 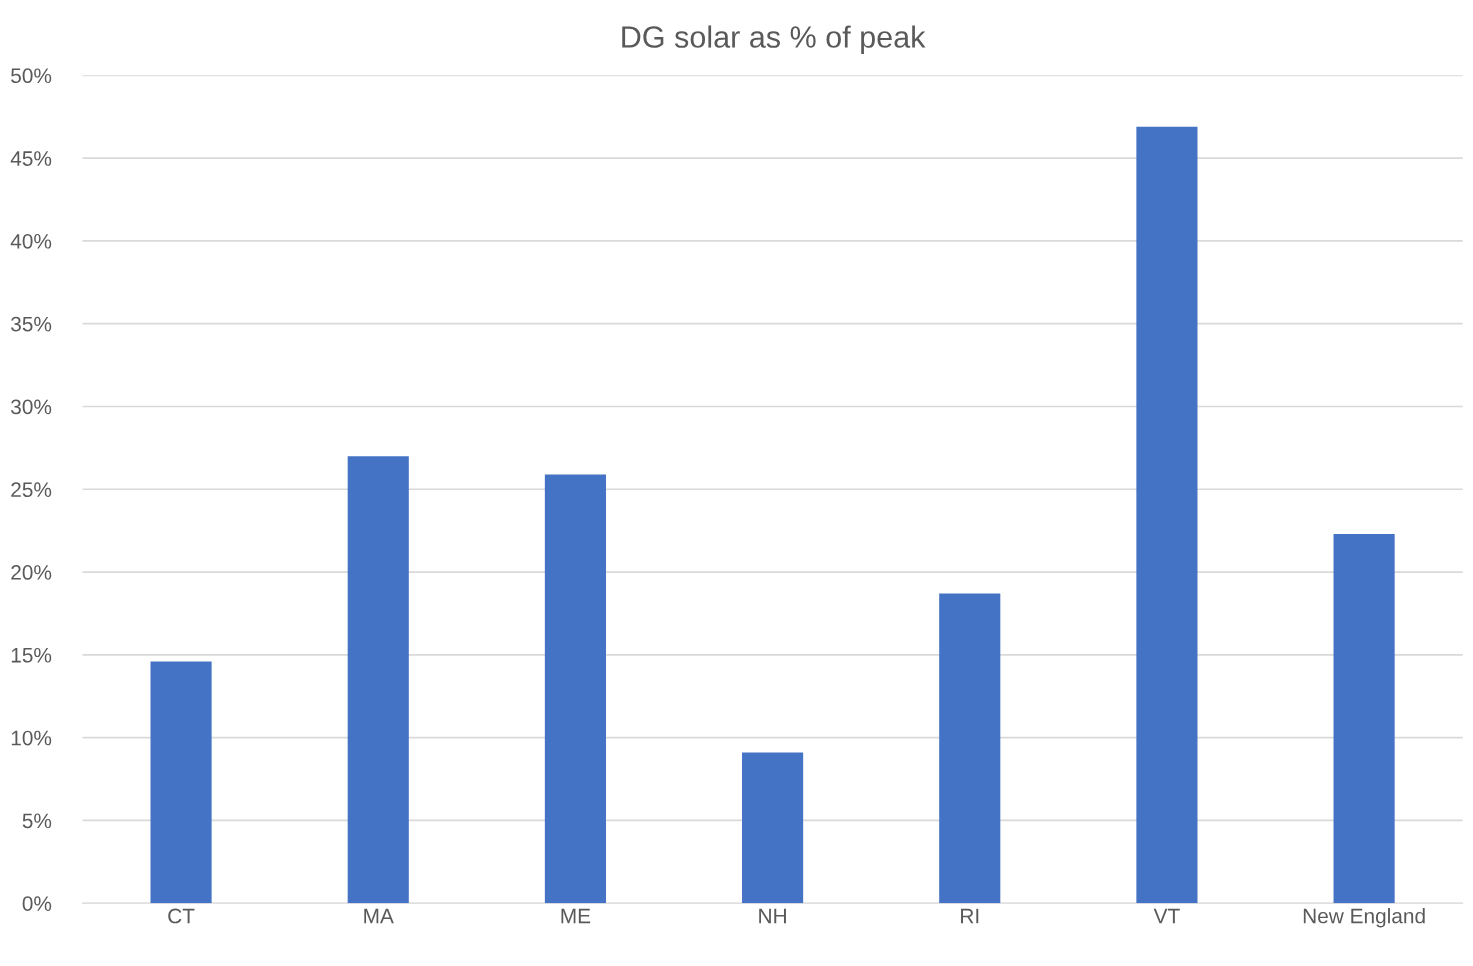 What do you see at coordinates (31, 655) in the screenshot?
I see `y-tick-label: 15%` at bounding box center [31, 655].